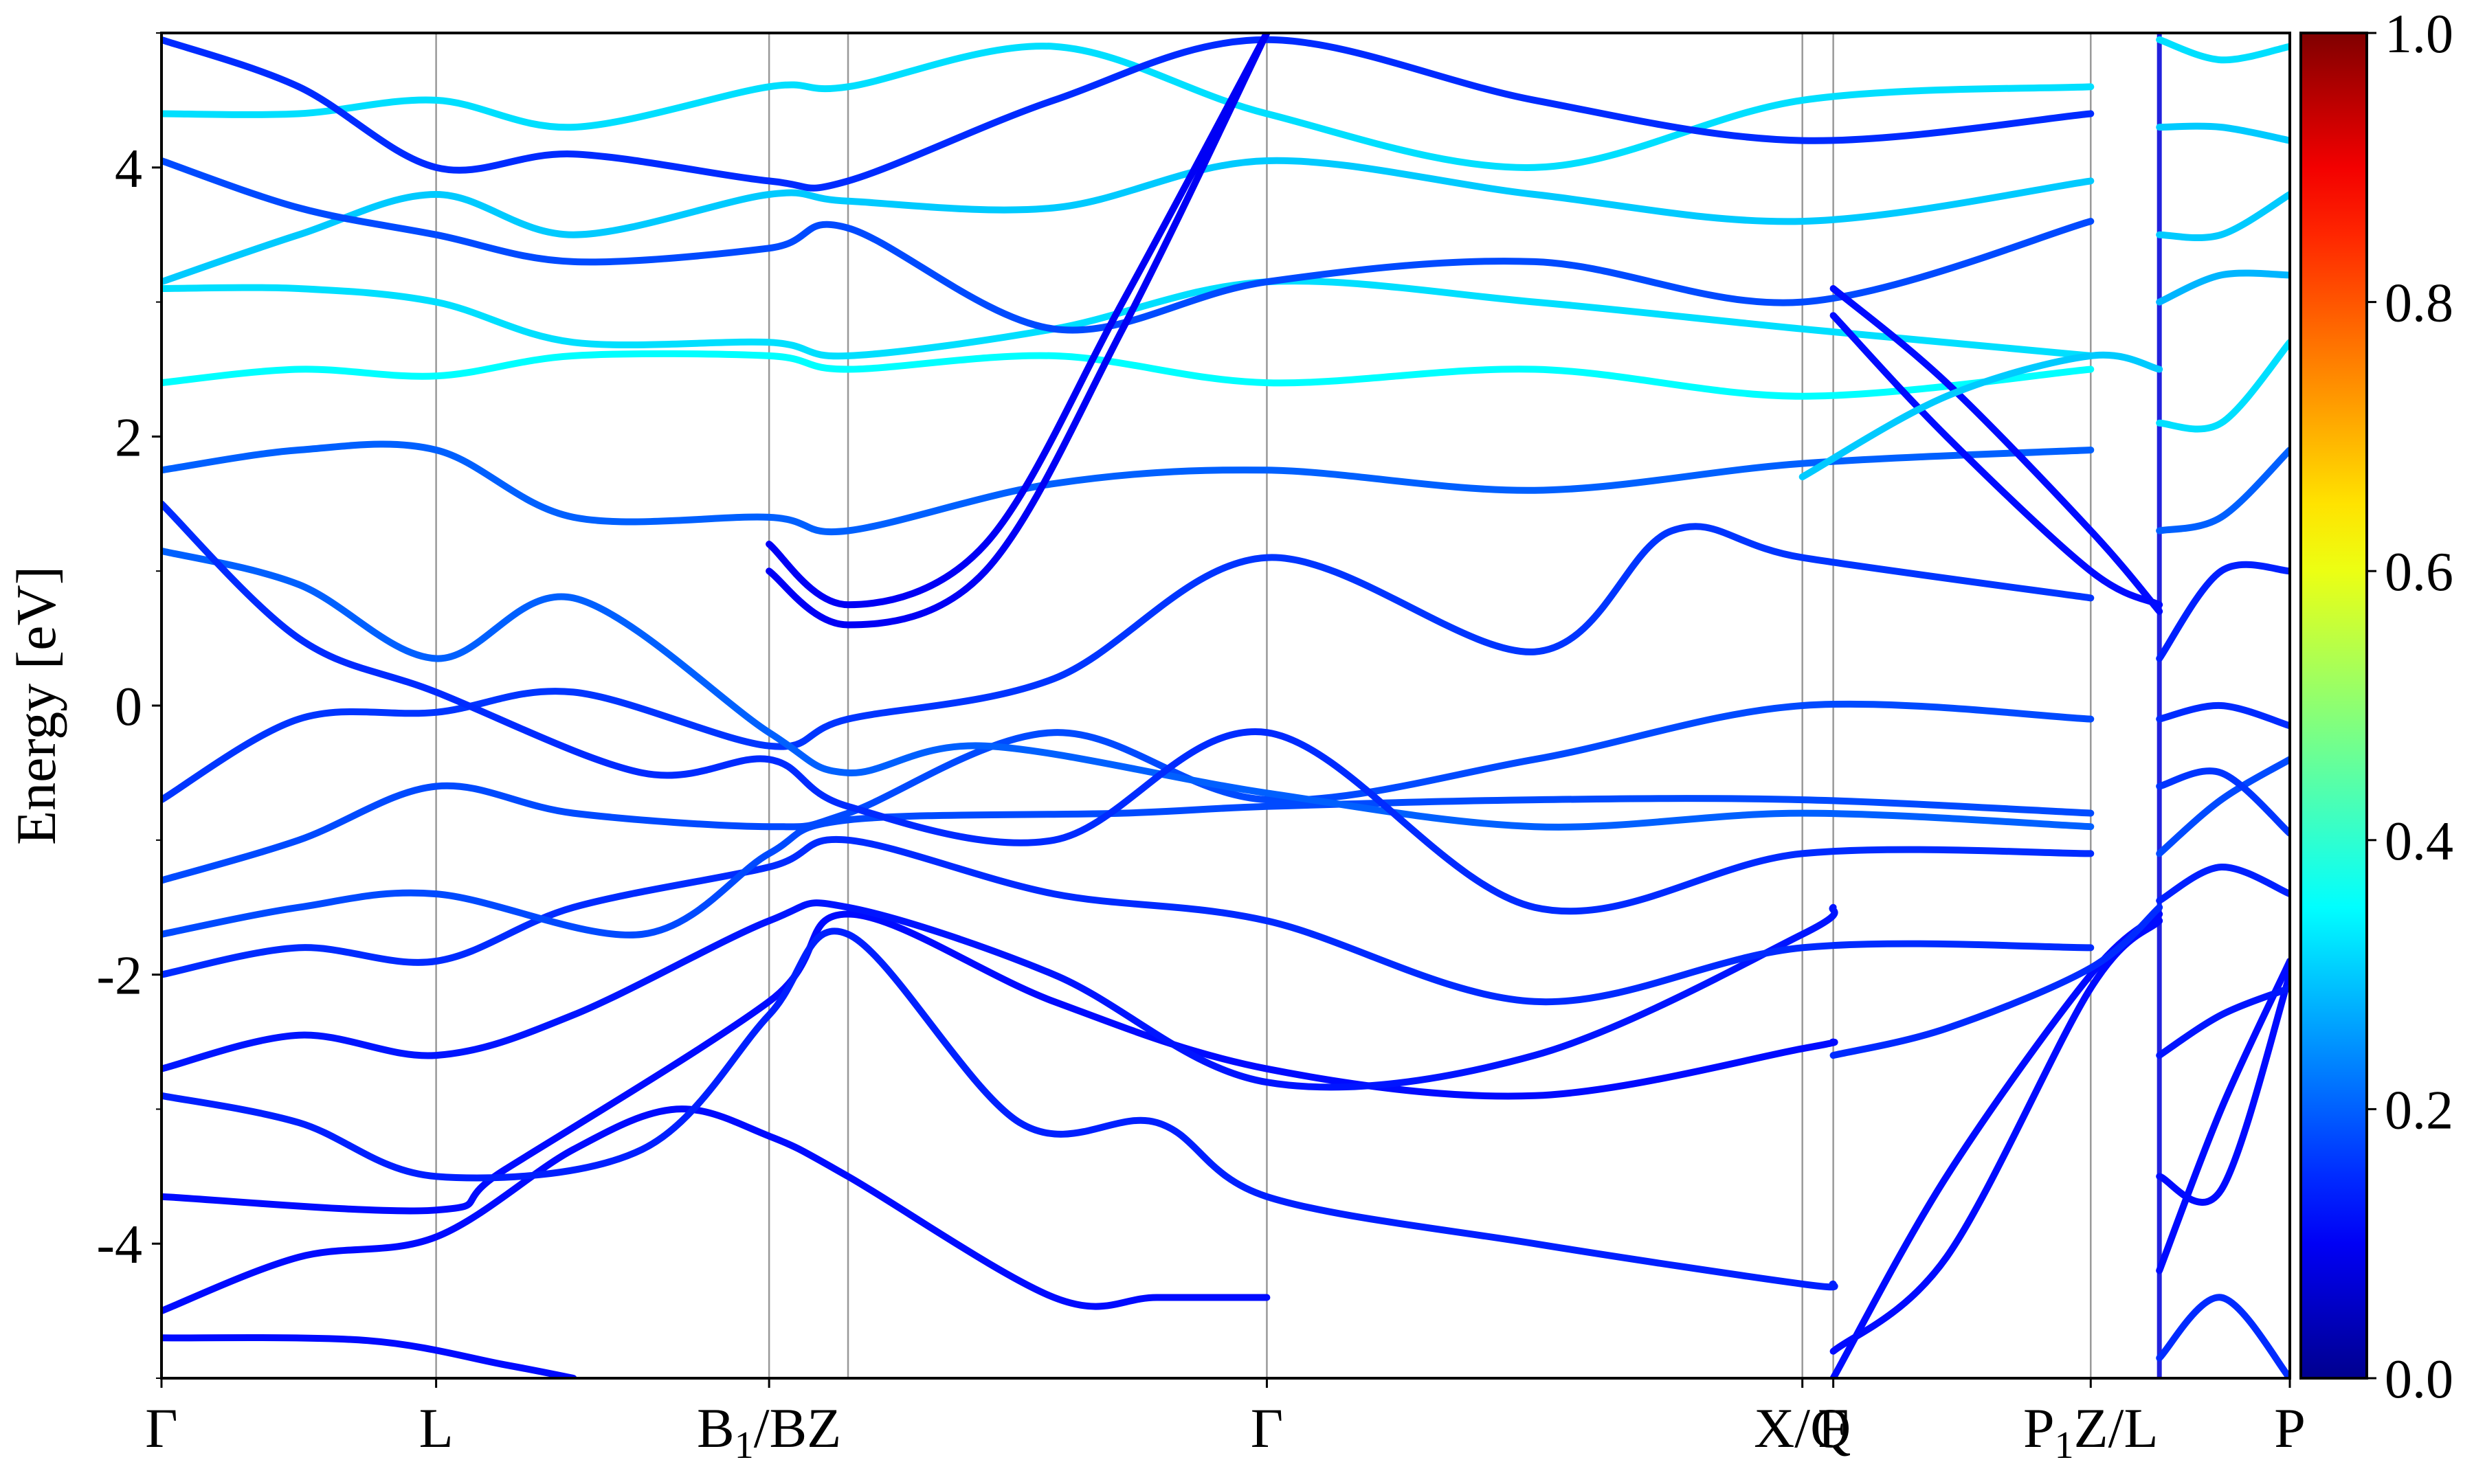  Describe the element at coordinates (1225, 1422) in the screenshot. I see `x-axis: Γ L B1/BZ Γ X/QF P1Z/L P` at that location.